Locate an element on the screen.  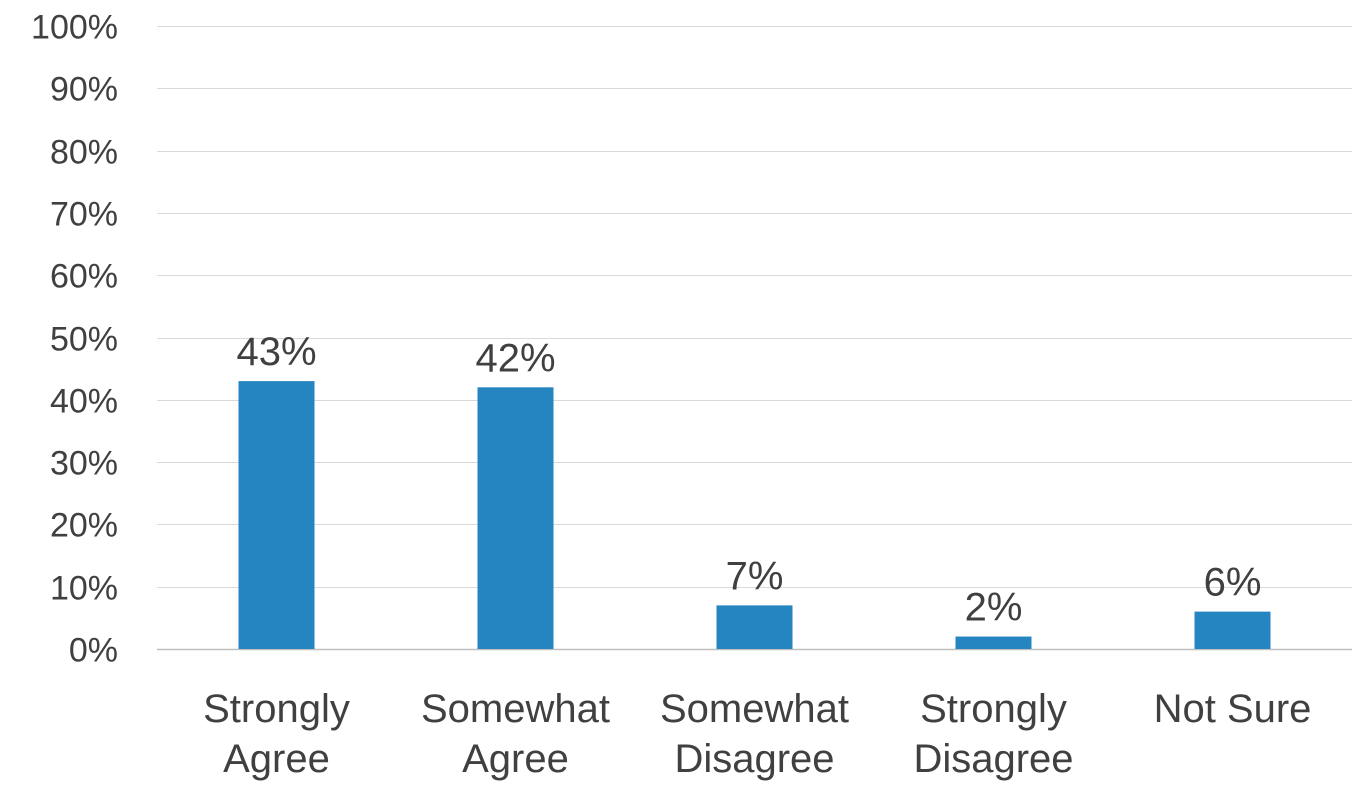
data-label: 6% is located at coordinates (1233, 583).